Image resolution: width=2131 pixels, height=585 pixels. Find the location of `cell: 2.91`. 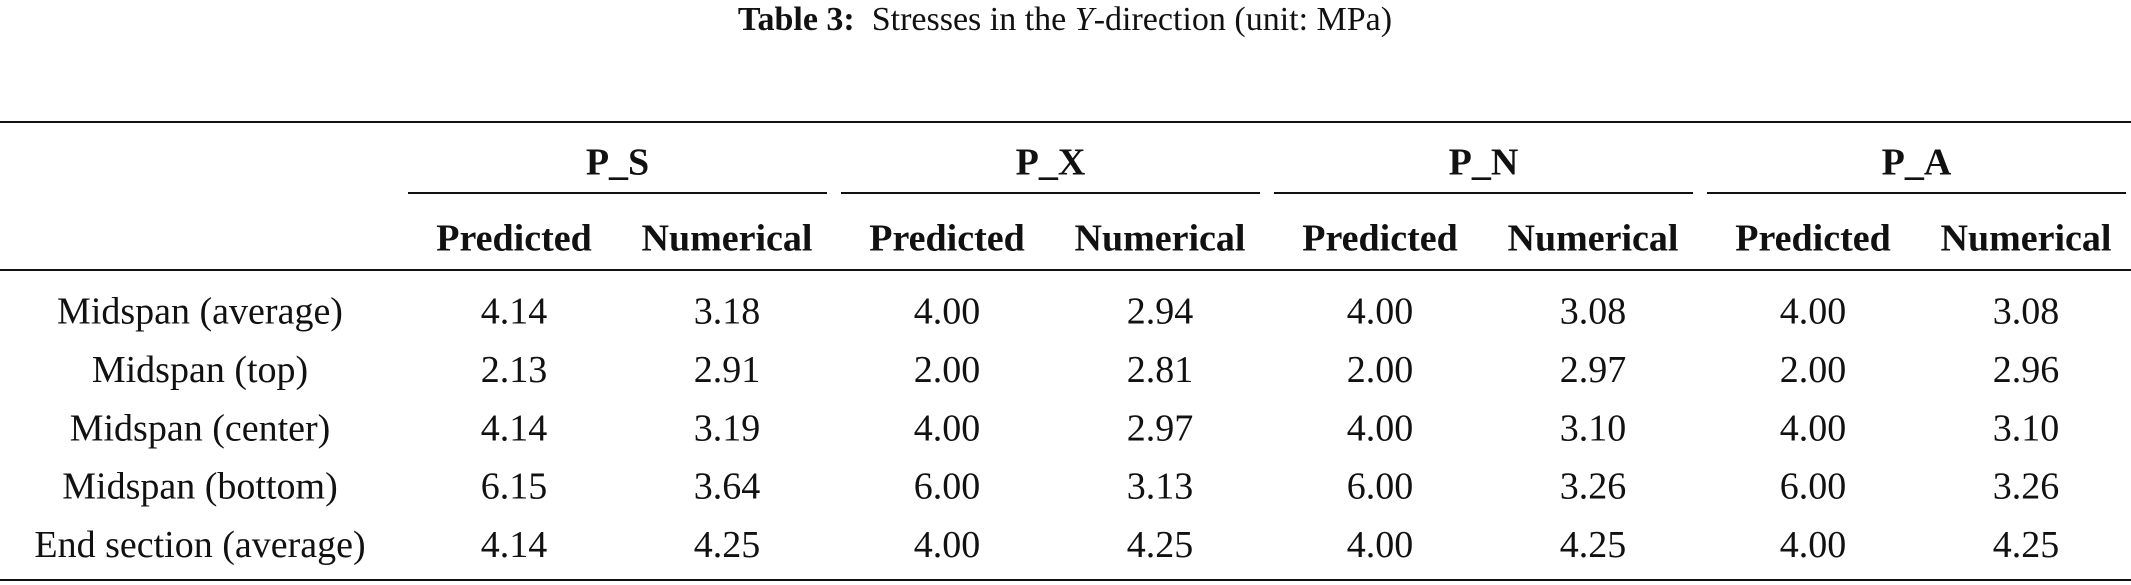

cell: 2.91 is located at coordinates (727, 370).